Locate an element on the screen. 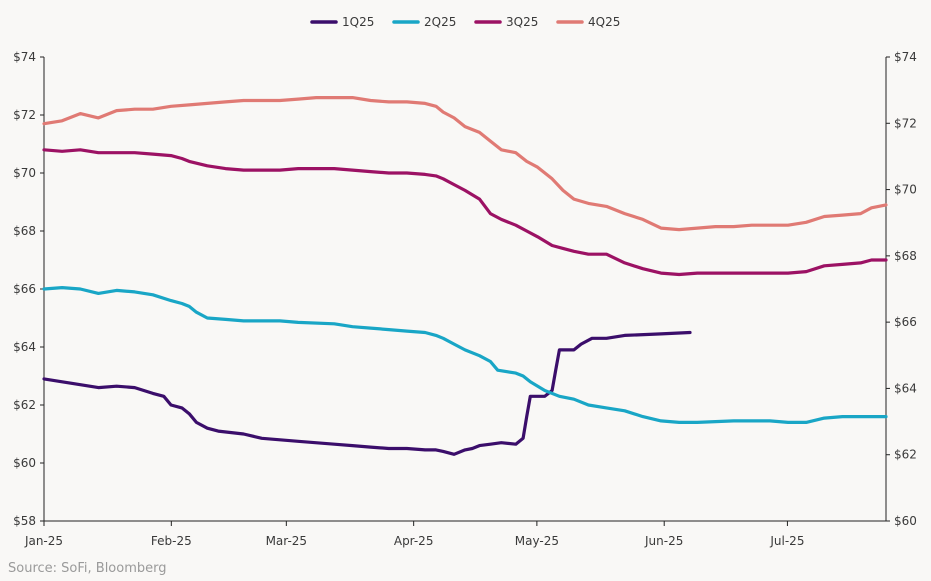 The height and width of the screenshot is (581, 931). legend-label-1q25: 1Q25 is located at coordinates (358, 22).